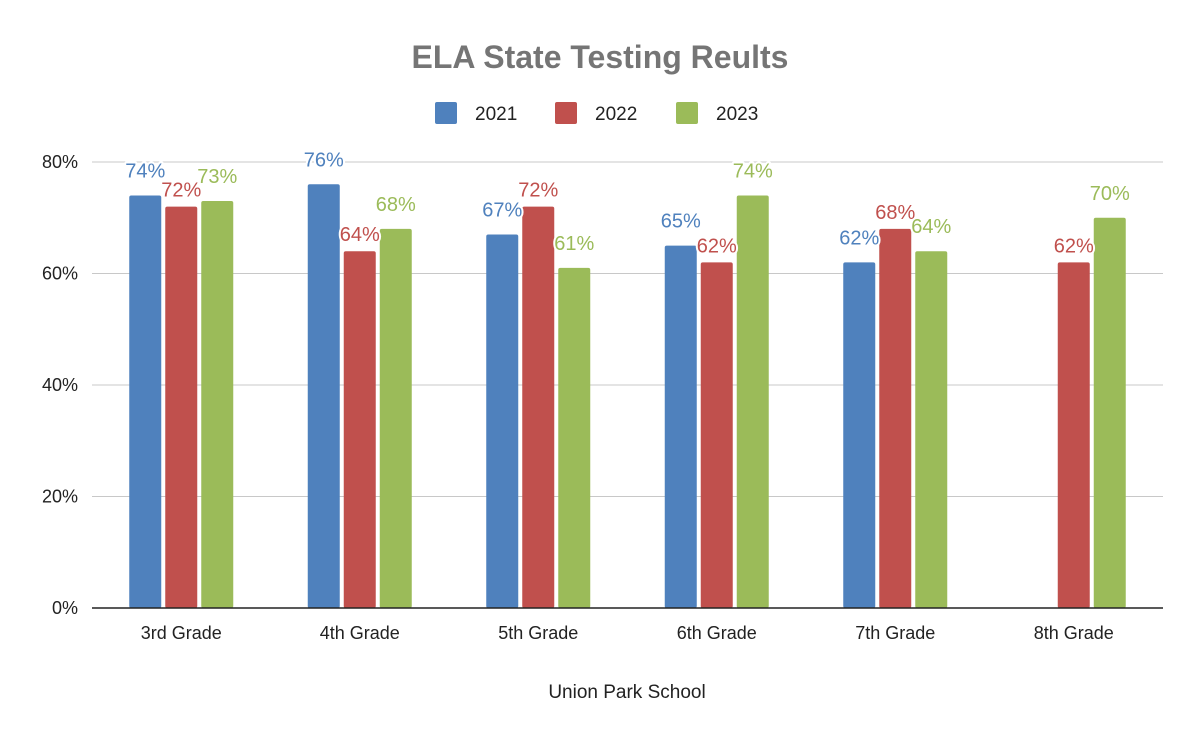  I want to click on data-label-2023-3: 74%, so click(753, 171).